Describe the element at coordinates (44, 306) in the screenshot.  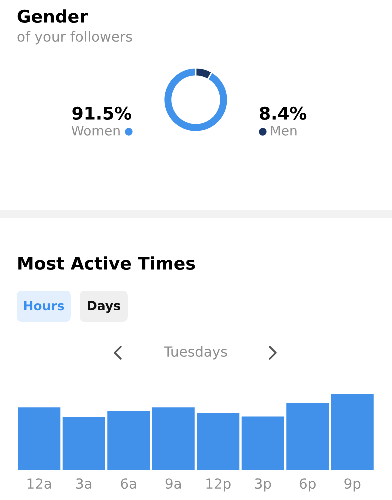
I see `text: Hours` at that location.